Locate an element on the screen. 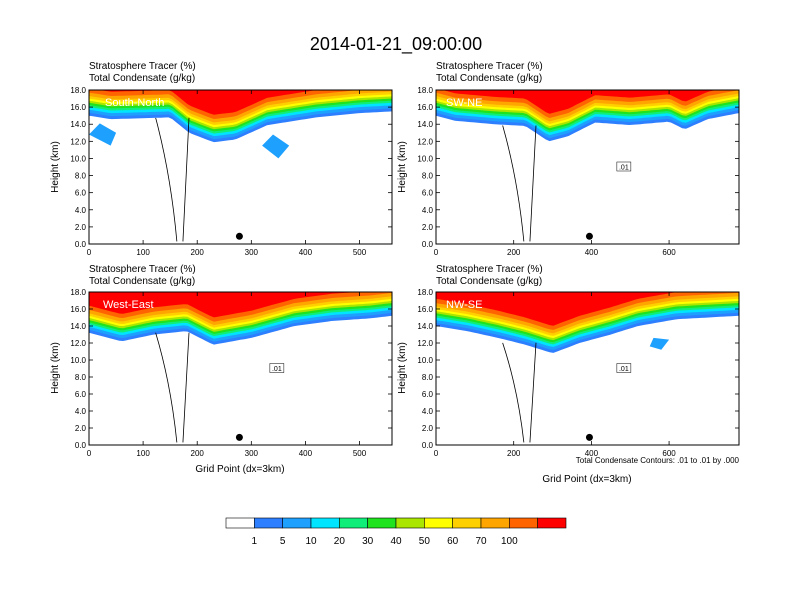 The image size is (792, 612). panel-name-tag: SW-NE is located at coordinates (464, 103).